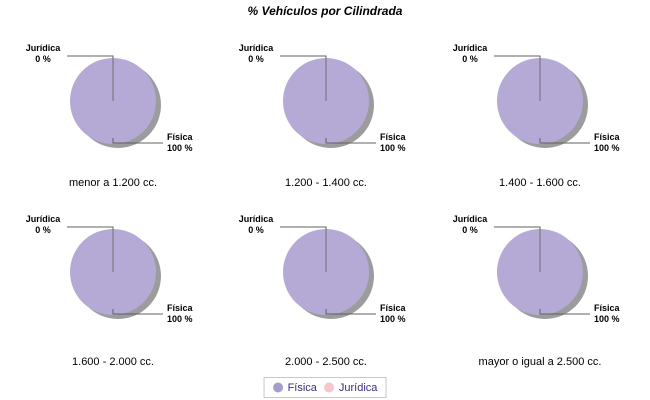 Image resolution: width=650 pixels, height=400 pixels. I want to click on fisica-swatch-icon, so click(278, 387).